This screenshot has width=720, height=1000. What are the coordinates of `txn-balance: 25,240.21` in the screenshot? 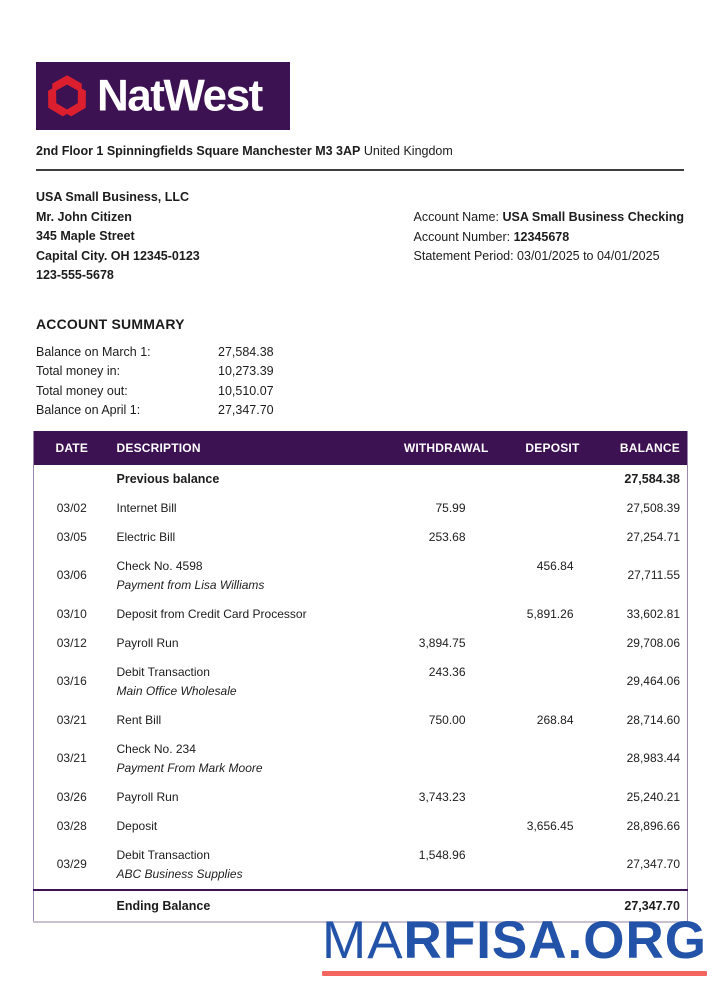 It's located at (653, 796).